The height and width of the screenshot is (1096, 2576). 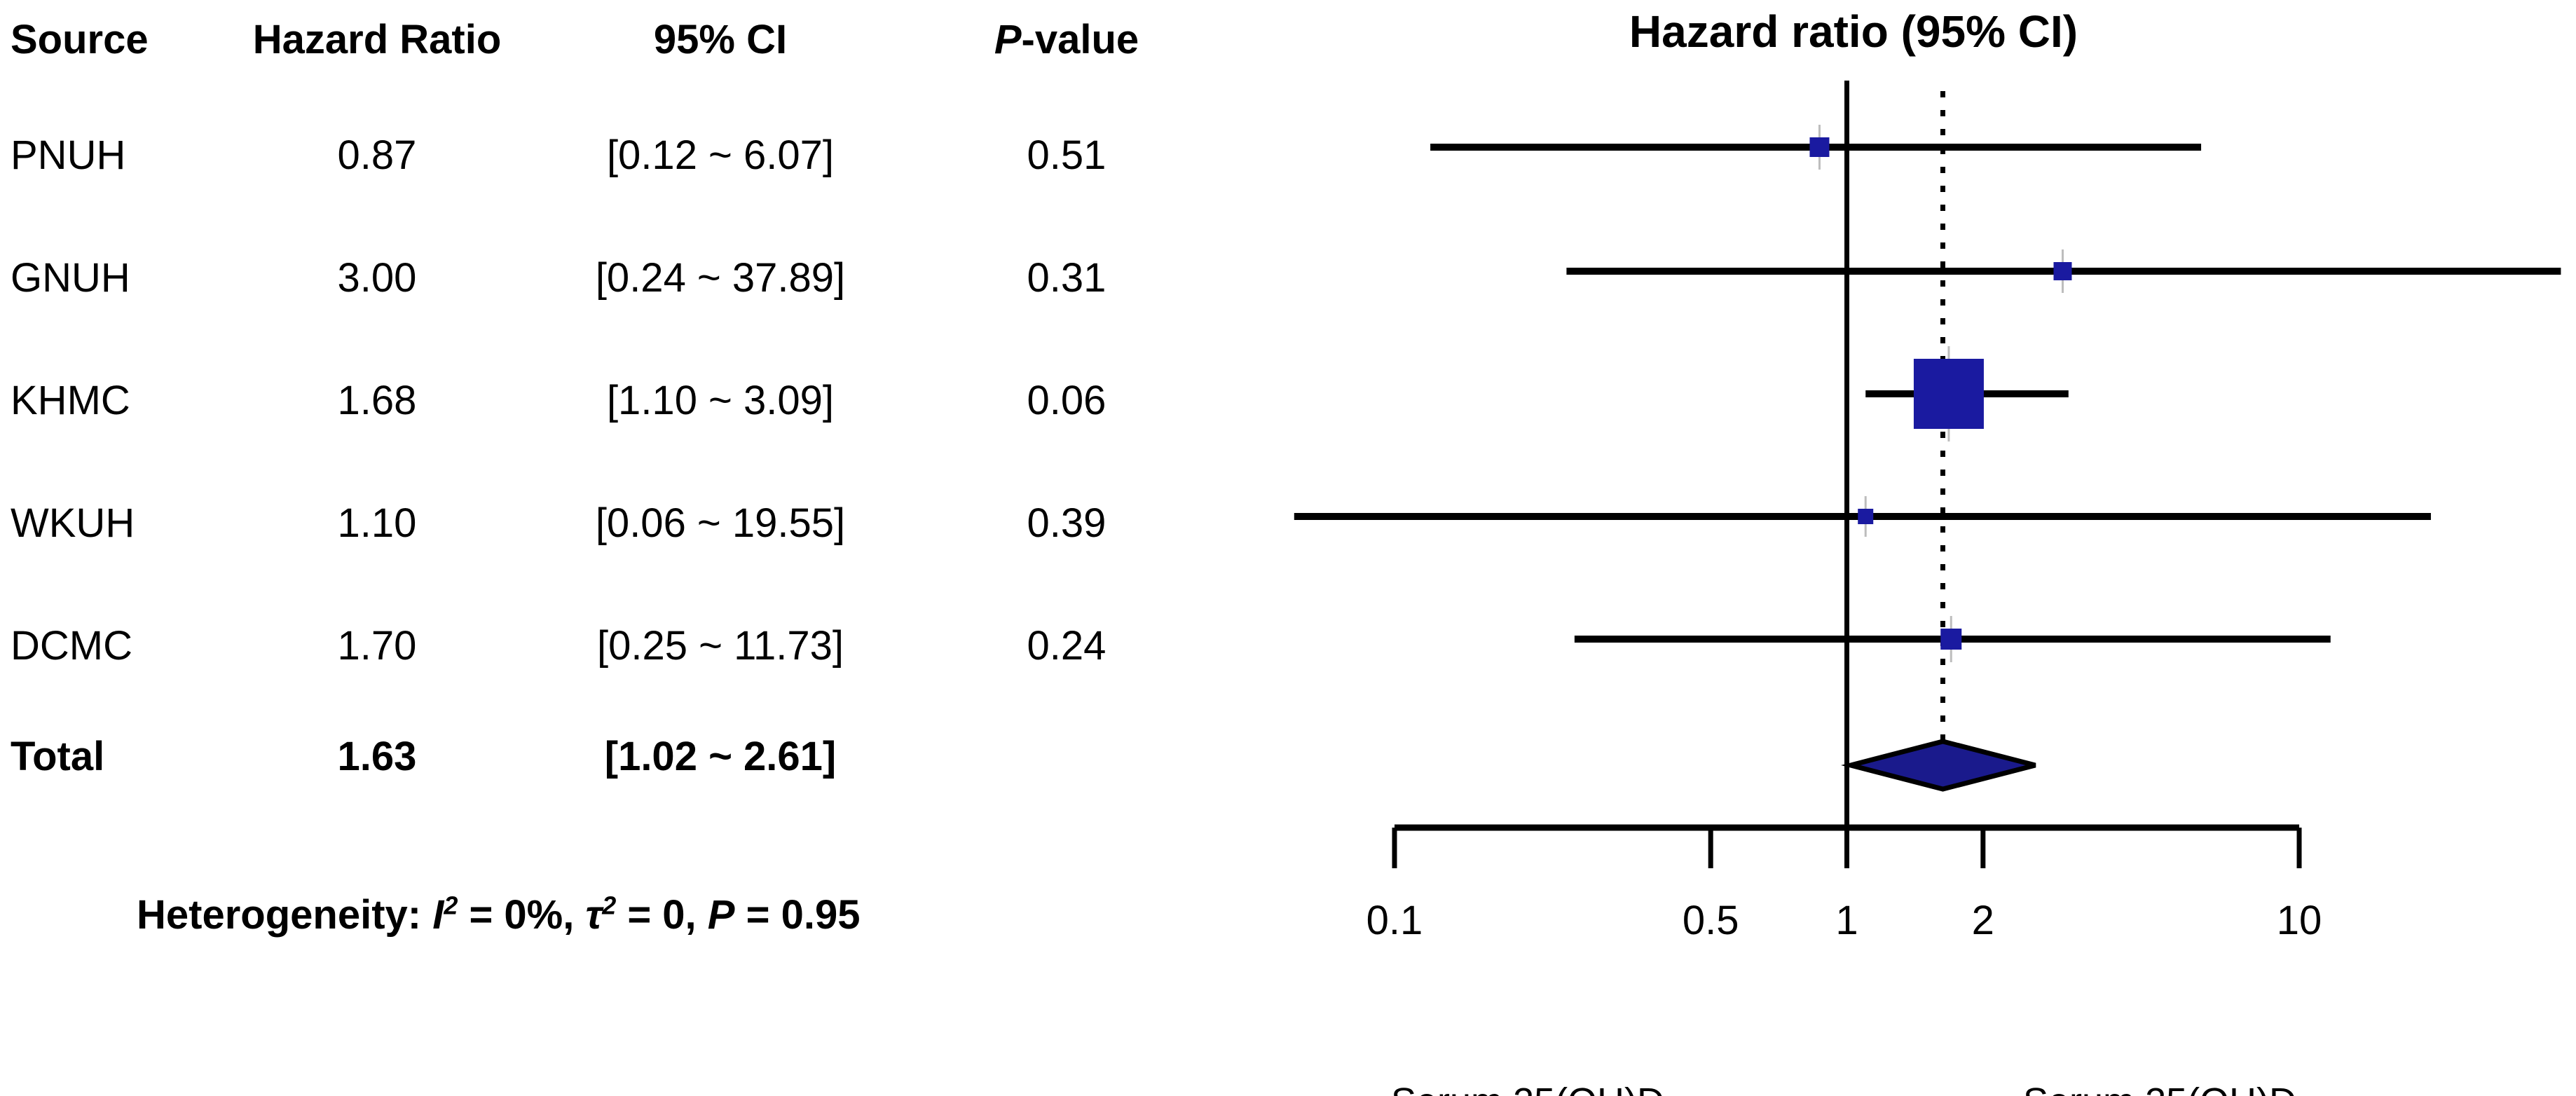 I want to click on i-squared-symbol: I2, so click(x=445, y=914).